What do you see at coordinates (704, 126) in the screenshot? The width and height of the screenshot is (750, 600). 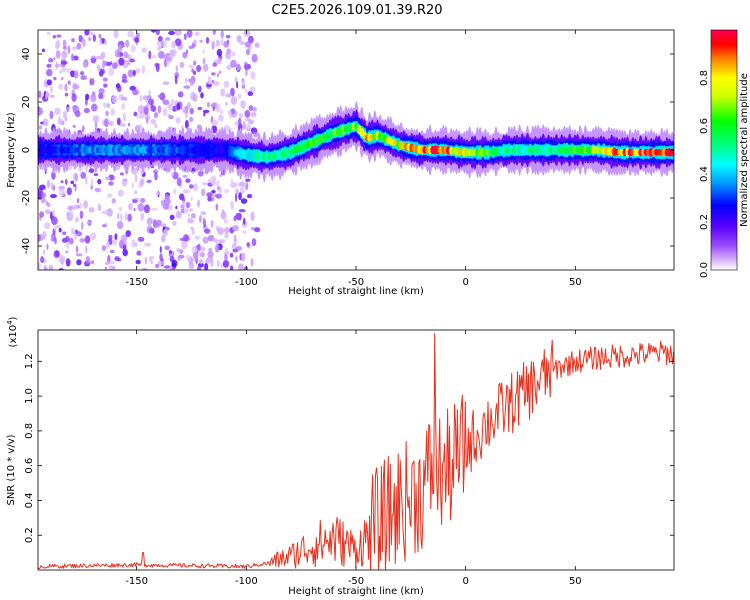 I see `colorbar-tick-label: 0.6` at bounding box center [704, 126].